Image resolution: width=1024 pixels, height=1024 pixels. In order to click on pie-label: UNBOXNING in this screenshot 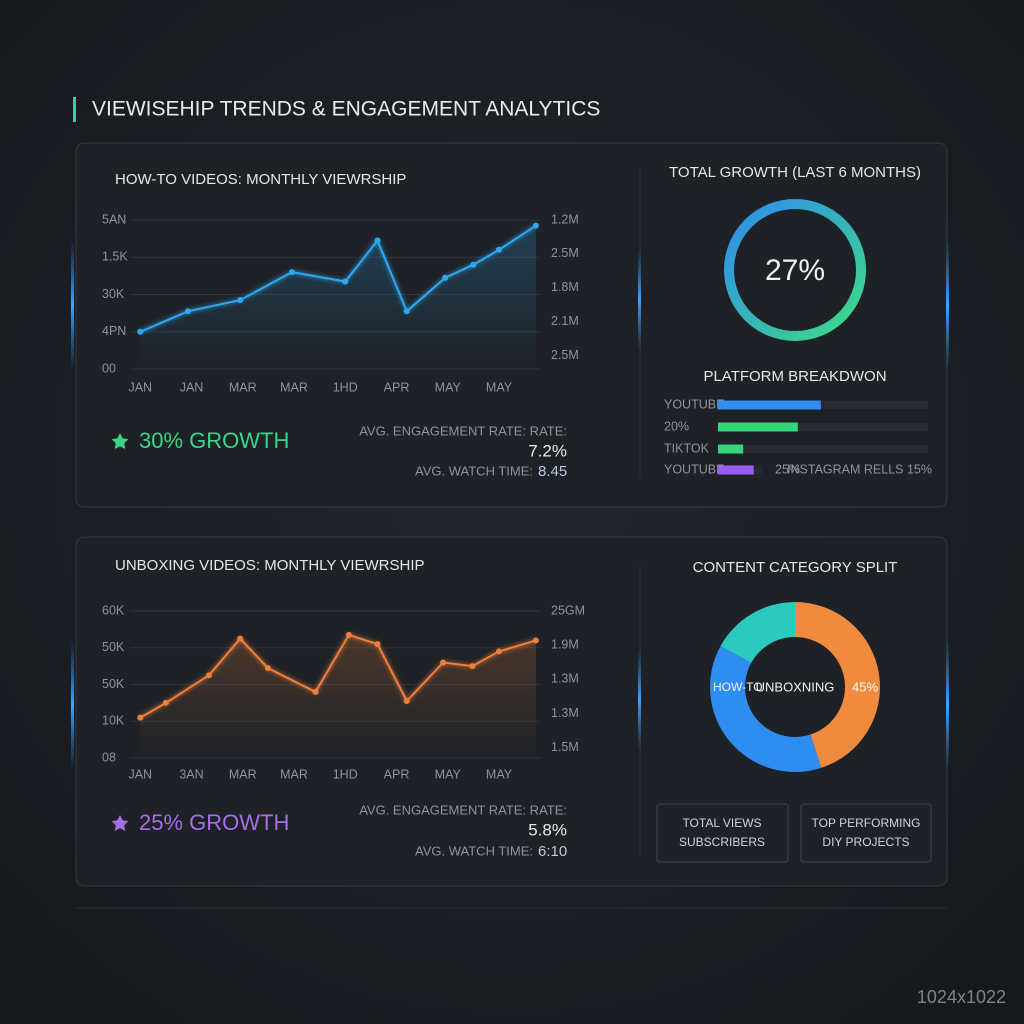, I will do `click(795, 686)`.